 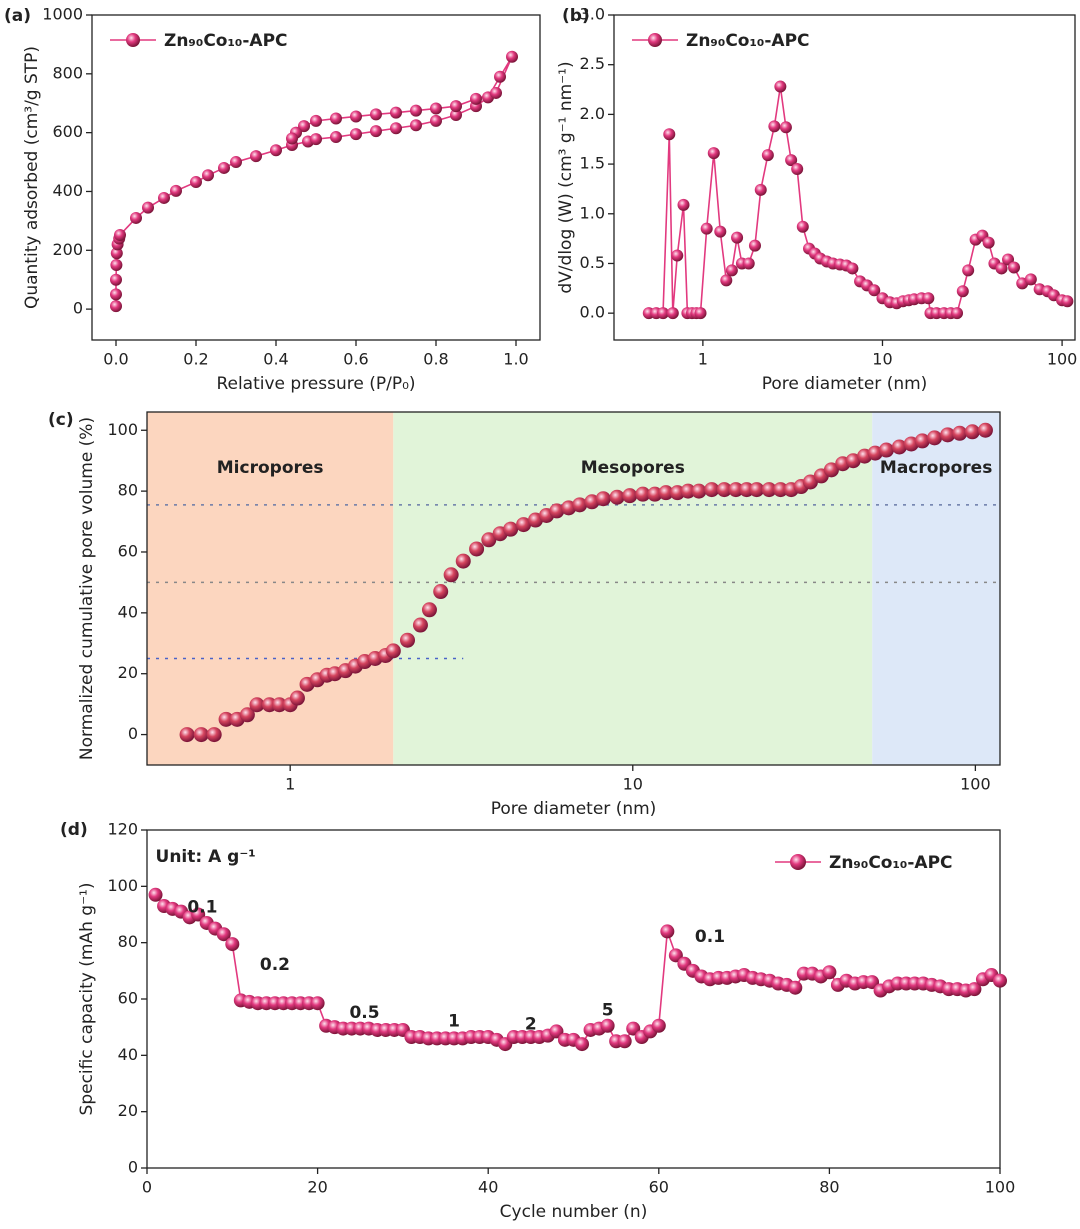 What do you see at coordinates (592, 63) in the screenshot?
I see `y-tick-label: 2.5` at bounding box center [592, 63].